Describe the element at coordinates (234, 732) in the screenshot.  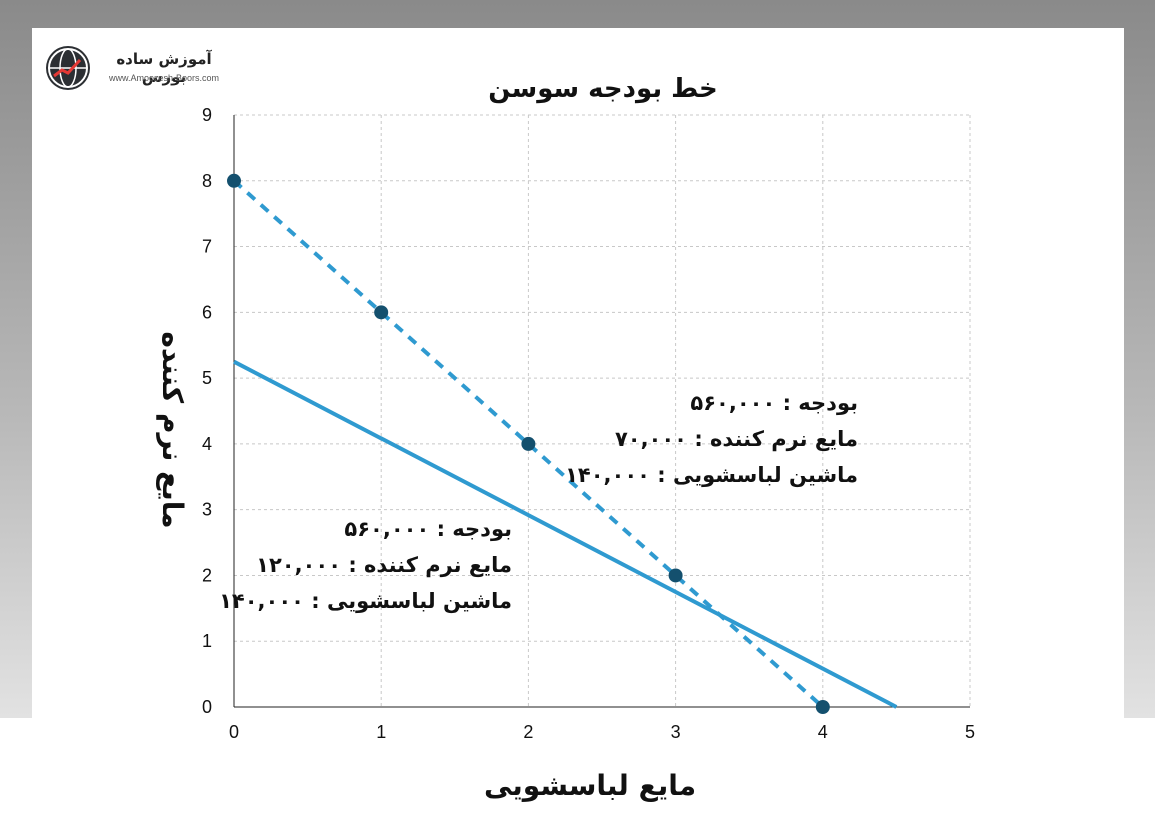
I see `x-tick-label: 0` at that location.